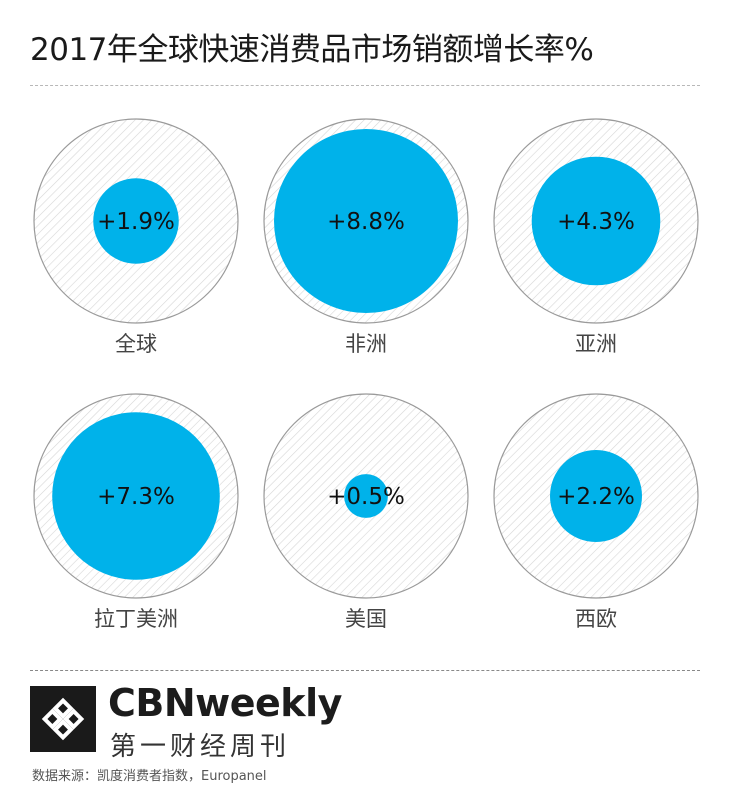 The image size is (731, 800). Describe the element at coordinates (596, 619) in the screenshot. I see `region-label-5: 西欧` at that location.